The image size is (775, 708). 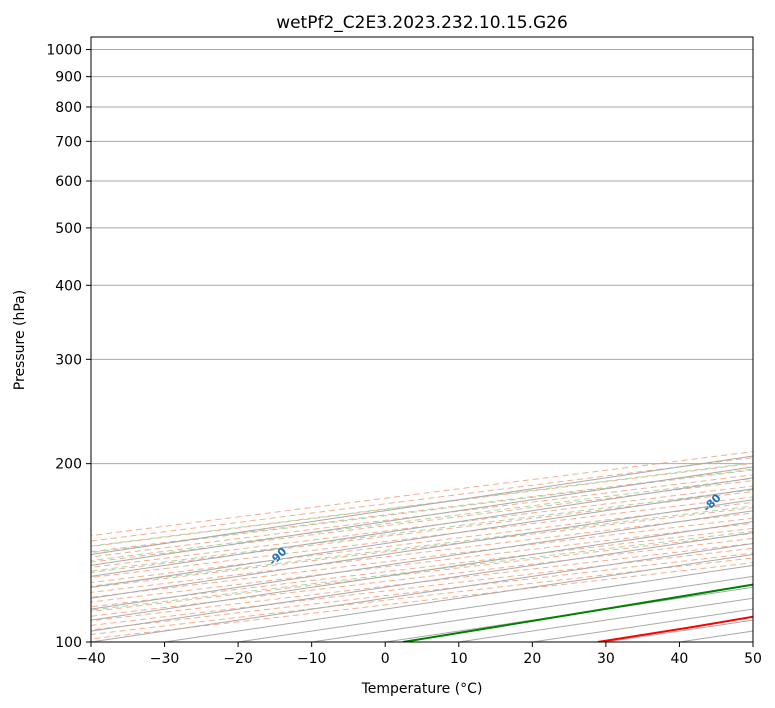 What do you see at coordinates (64, 51) in the screenshot?
I see `y-tick-label: 1000` at bounding box center [64, 51].